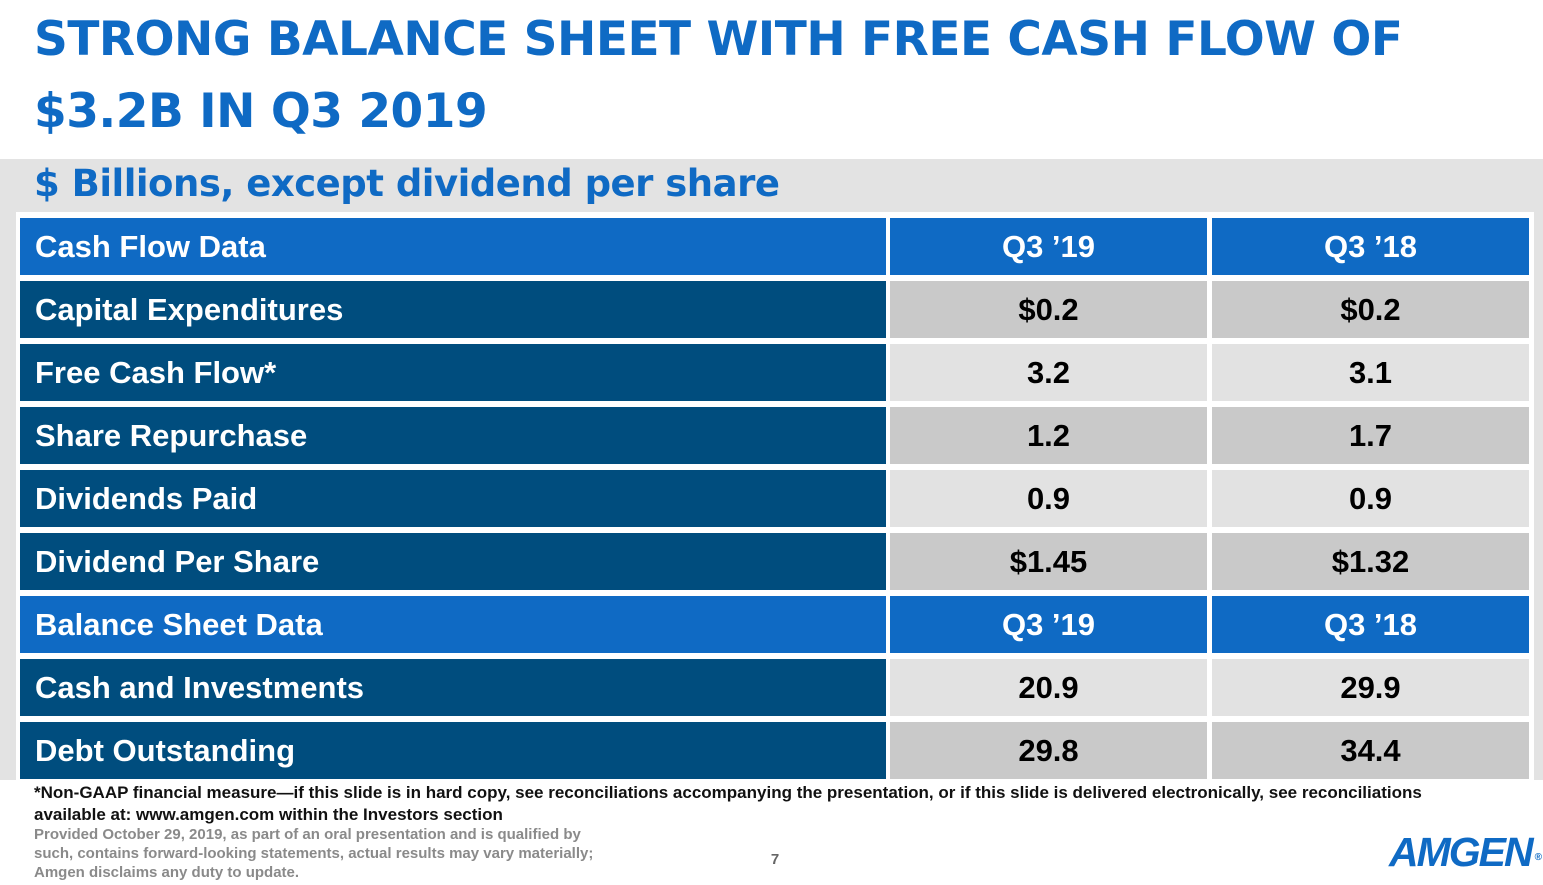 The image size is (1543, 885). Describe the element at coordinates (453, 687) in the screenshot. I see `row-label: Cash and Investments` at that location.